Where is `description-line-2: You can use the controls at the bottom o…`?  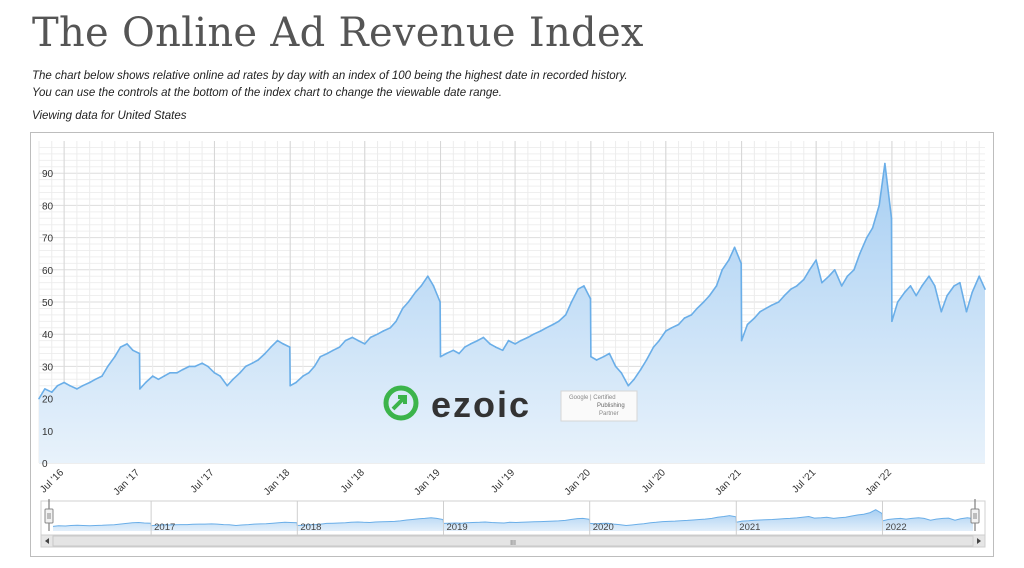
description-line-2: You can use the controls at the bottom o… is located at coordinates (267, 93).